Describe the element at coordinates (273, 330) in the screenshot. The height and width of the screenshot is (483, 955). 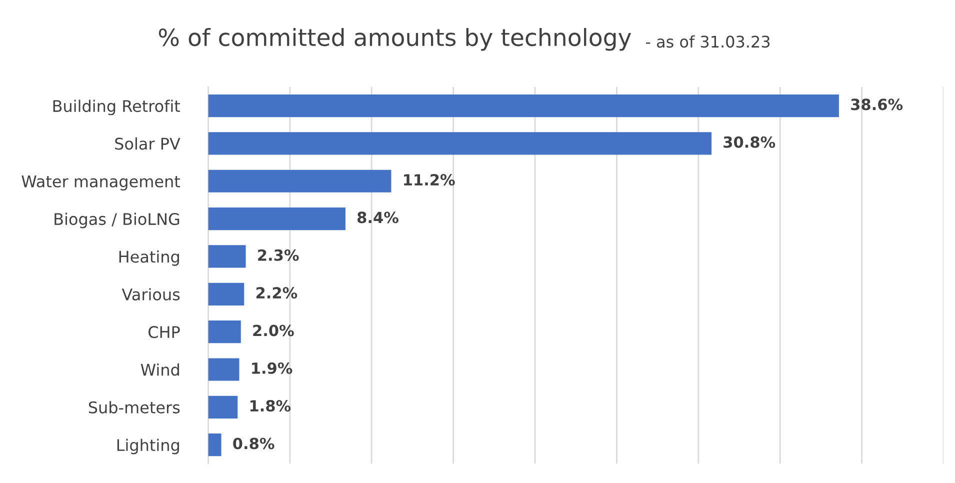
I see `data-label: 2.0%` at that location.